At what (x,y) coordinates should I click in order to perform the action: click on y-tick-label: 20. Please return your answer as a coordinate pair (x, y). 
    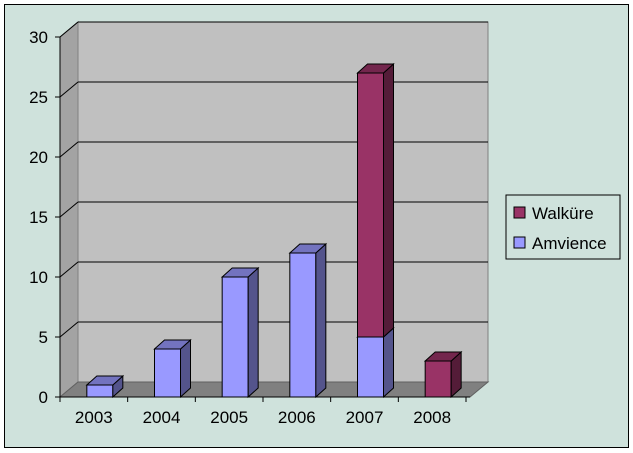
    Looking at the image, I should click on (38, 157).